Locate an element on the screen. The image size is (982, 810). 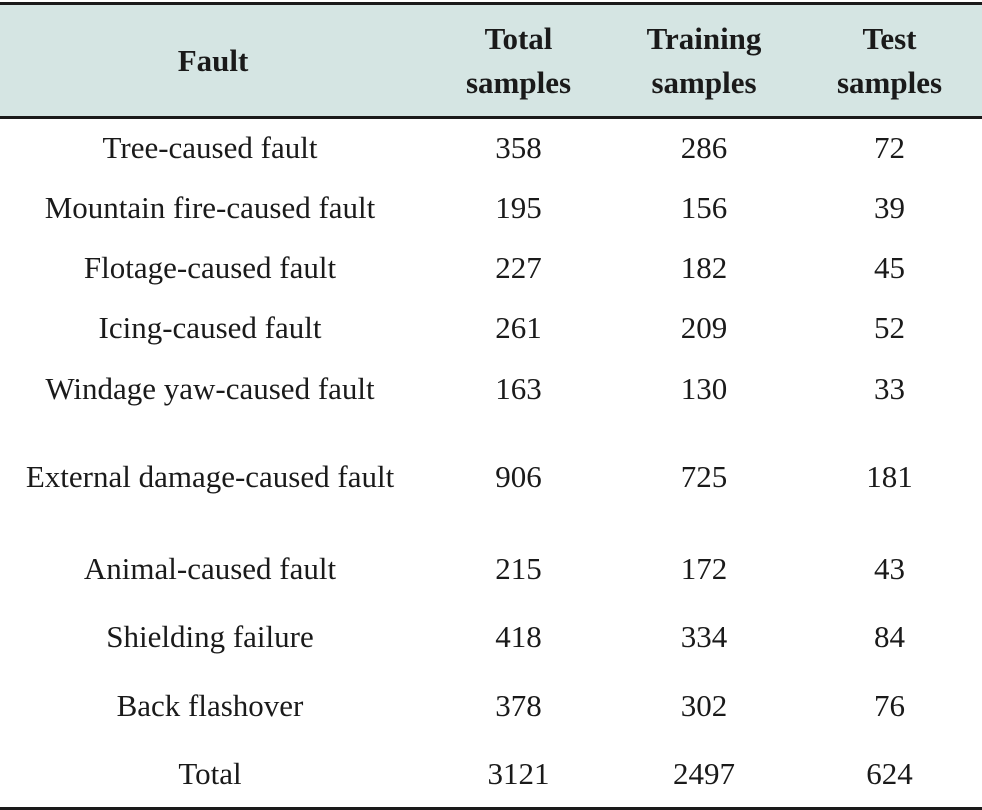
cell-test: 76 is located at coordinates (889, 705).